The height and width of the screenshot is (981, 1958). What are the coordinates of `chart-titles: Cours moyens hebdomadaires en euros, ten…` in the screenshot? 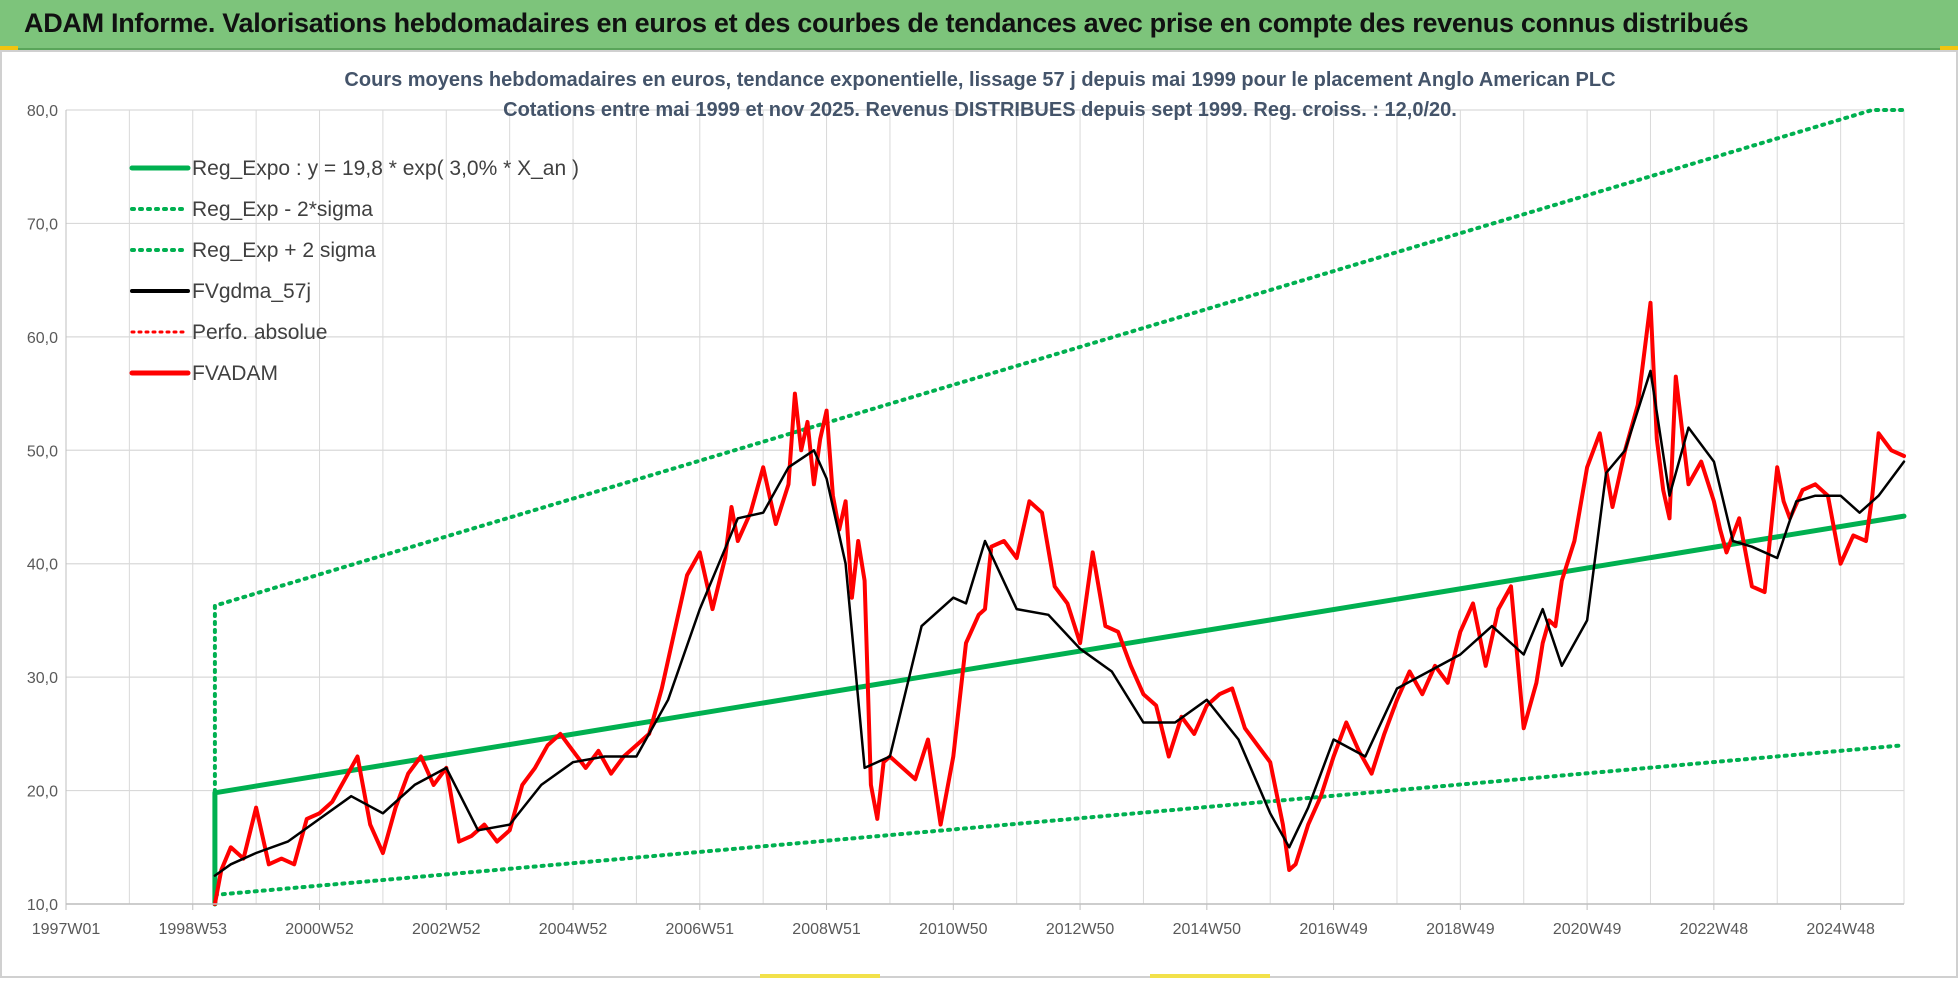 It's located at (979, 95).